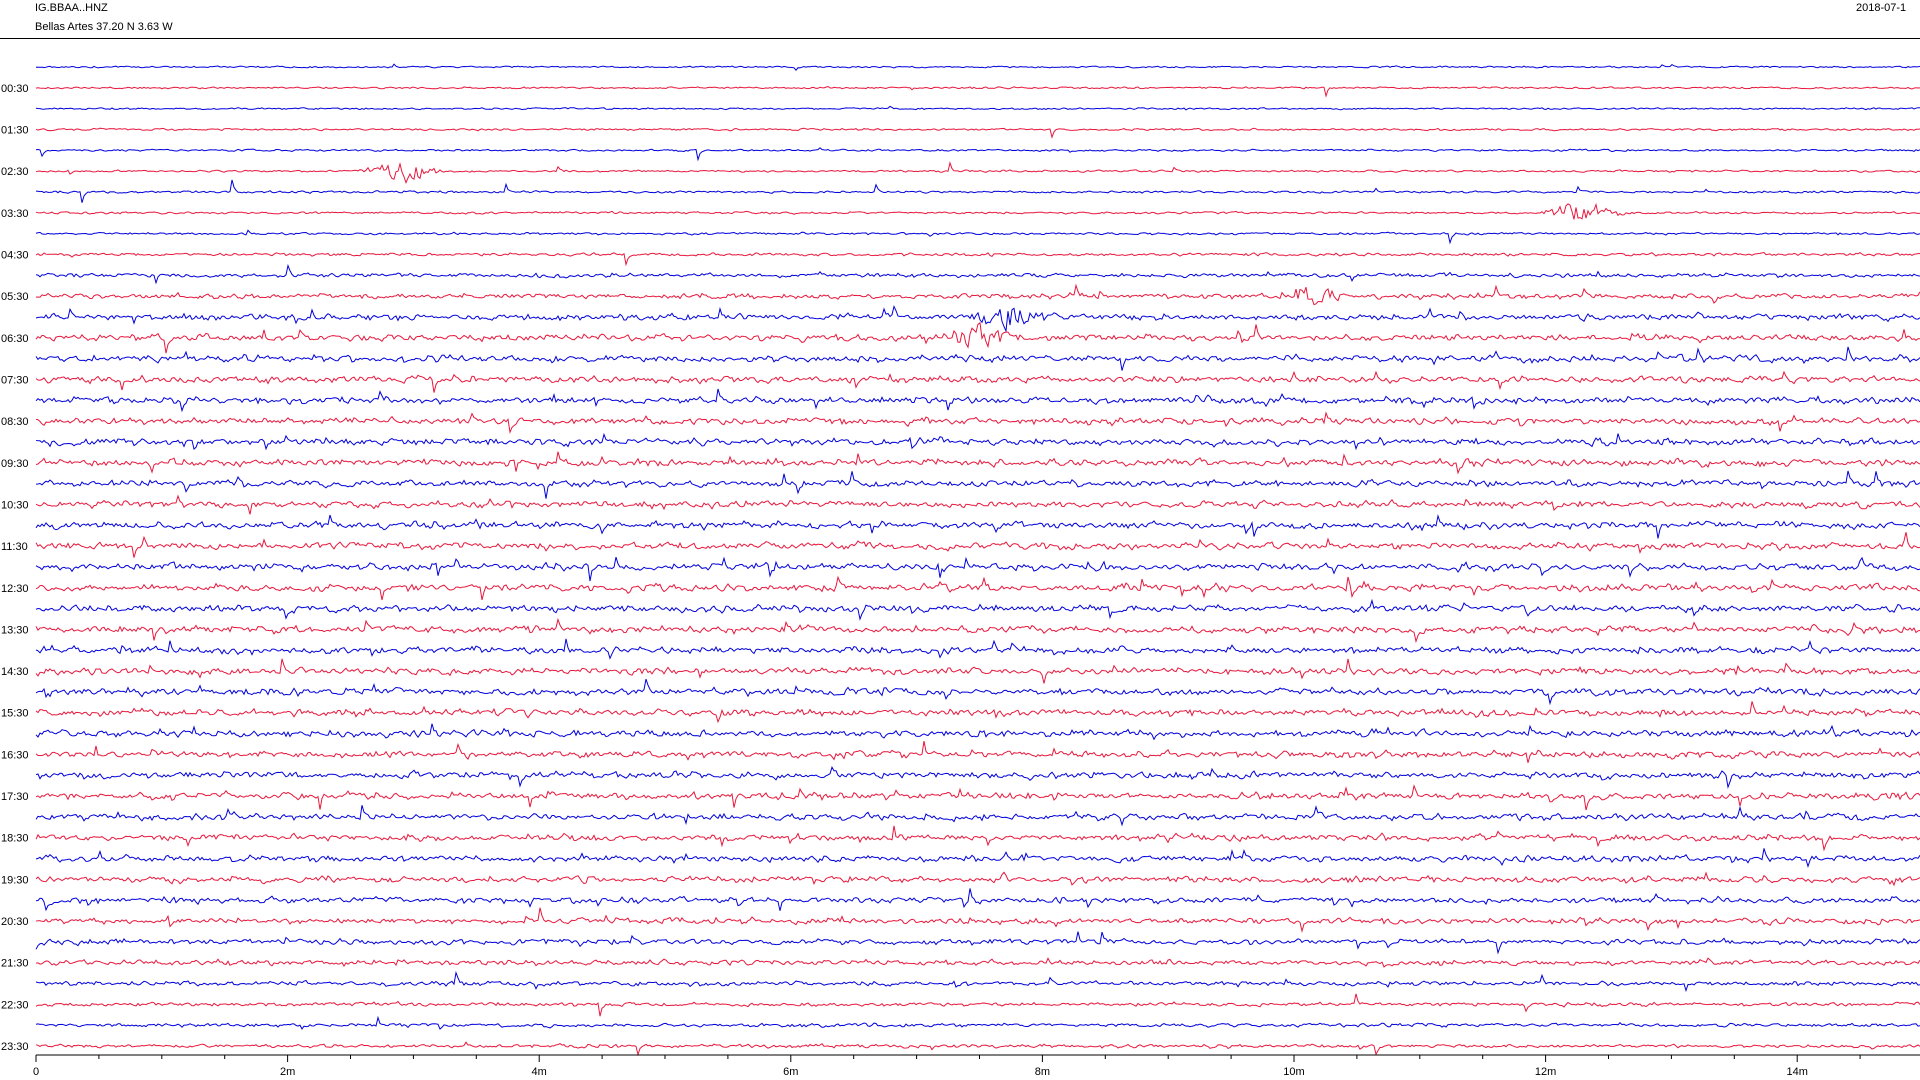  I want to click on time-label-14: 14:30, so click(15, 672).